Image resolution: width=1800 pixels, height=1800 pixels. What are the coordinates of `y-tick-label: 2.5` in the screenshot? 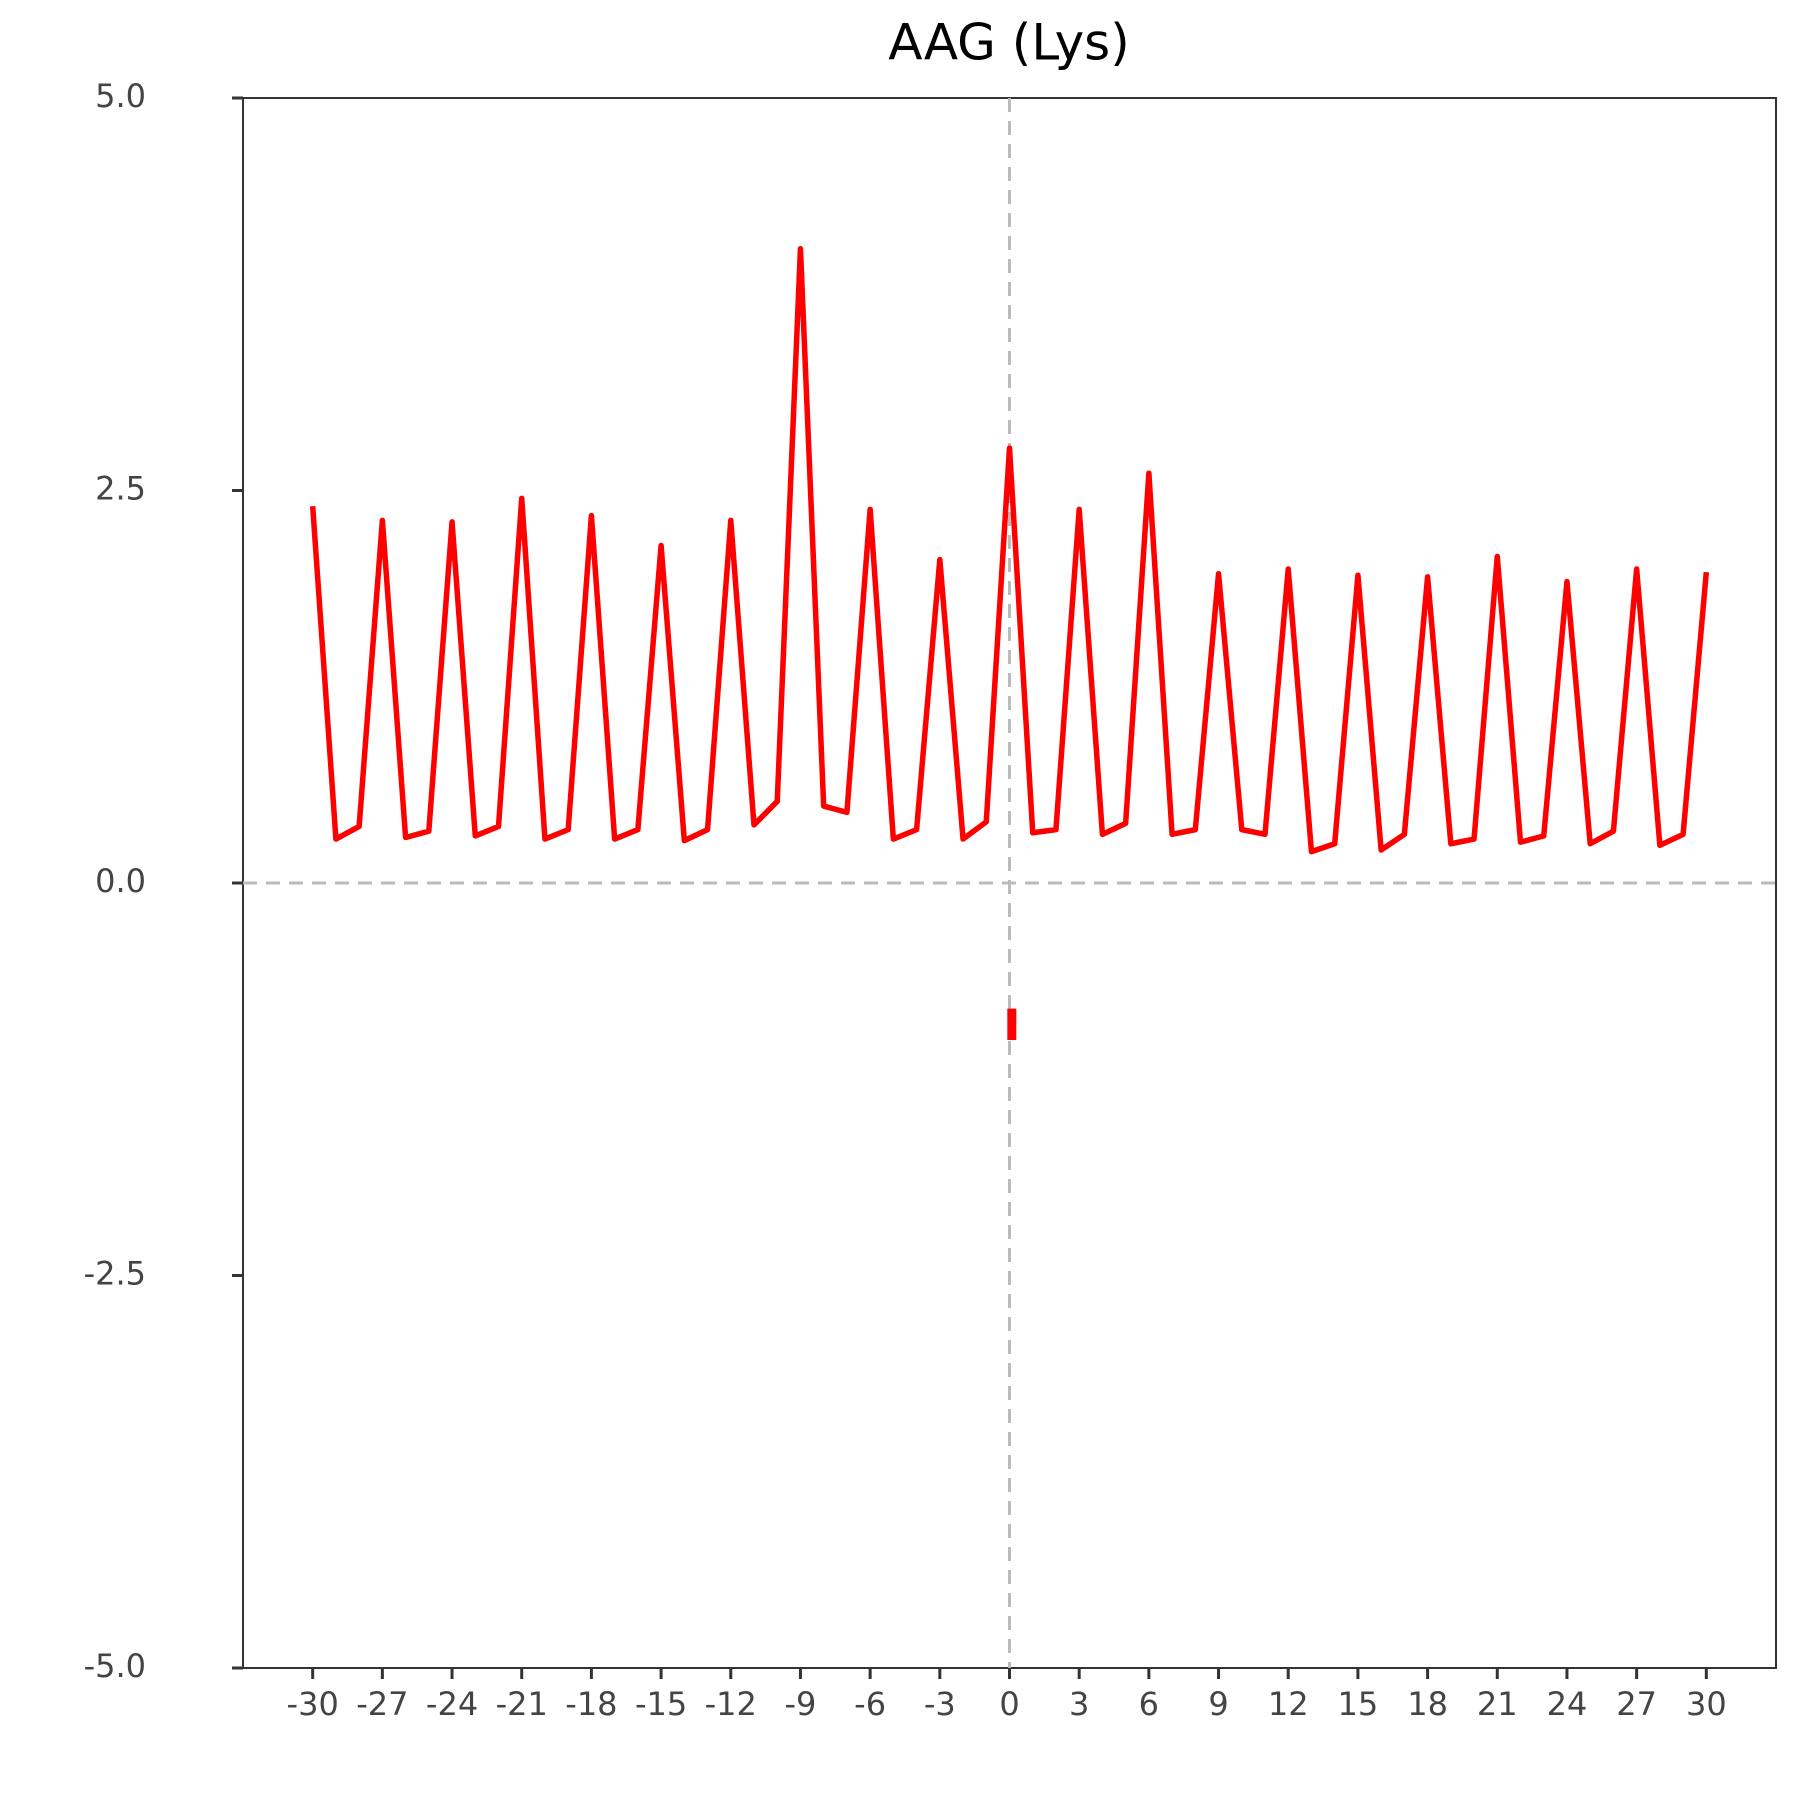 It's located at (120, 489).